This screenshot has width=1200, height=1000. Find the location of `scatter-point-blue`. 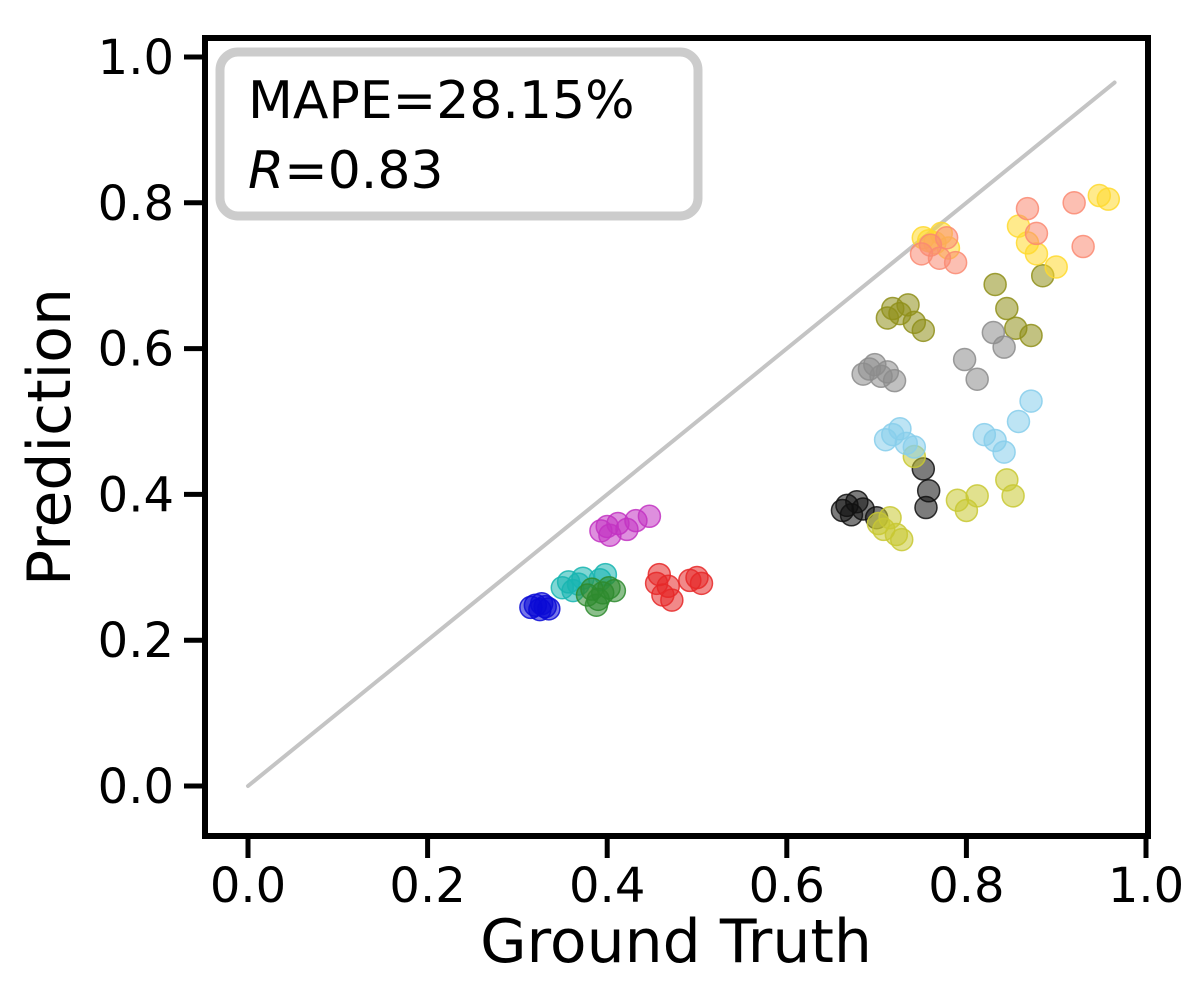

scatter-point-blue is located at coordinates (541, 604).